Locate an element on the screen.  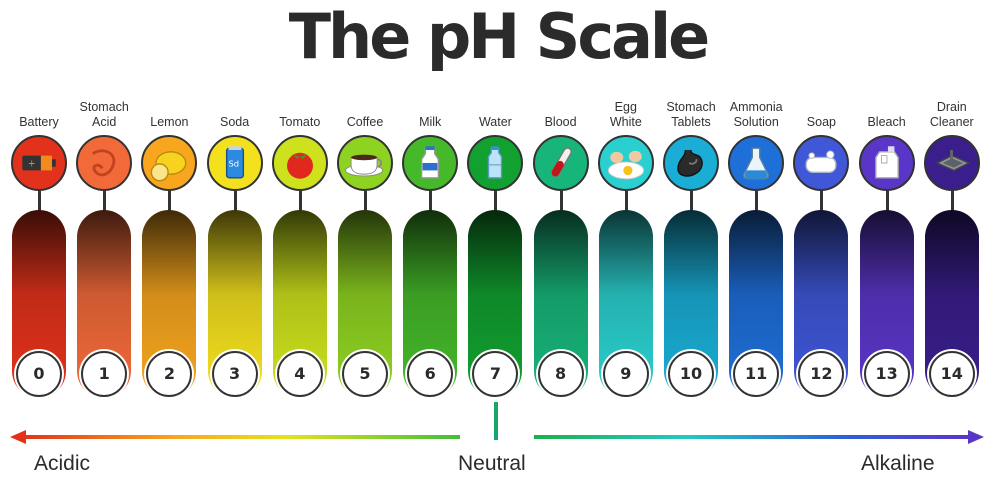
ph-value-badge: 2 is located at coordinates (169, 374).